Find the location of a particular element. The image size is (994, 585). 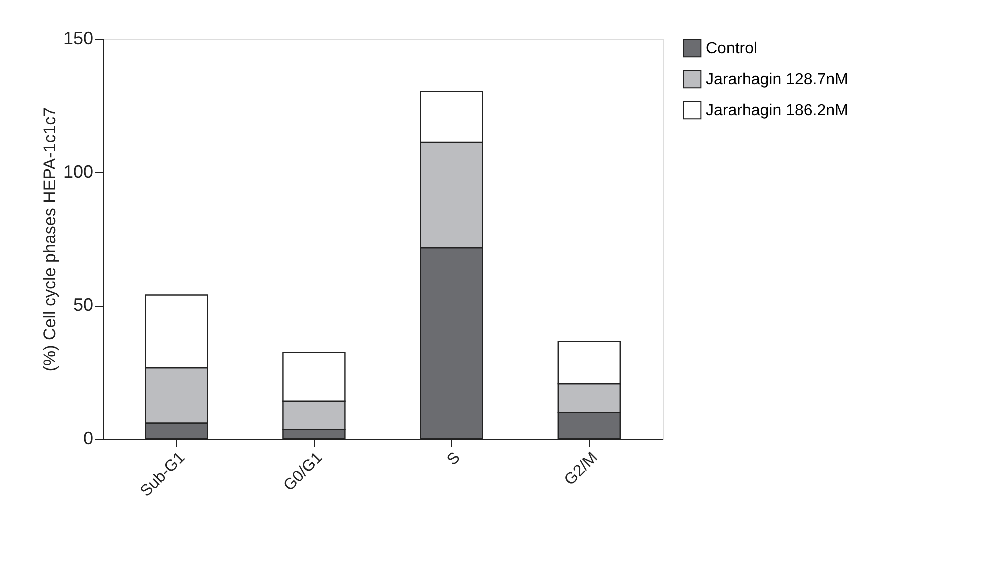

legend-label: Control is located at coordinates (732, 49).